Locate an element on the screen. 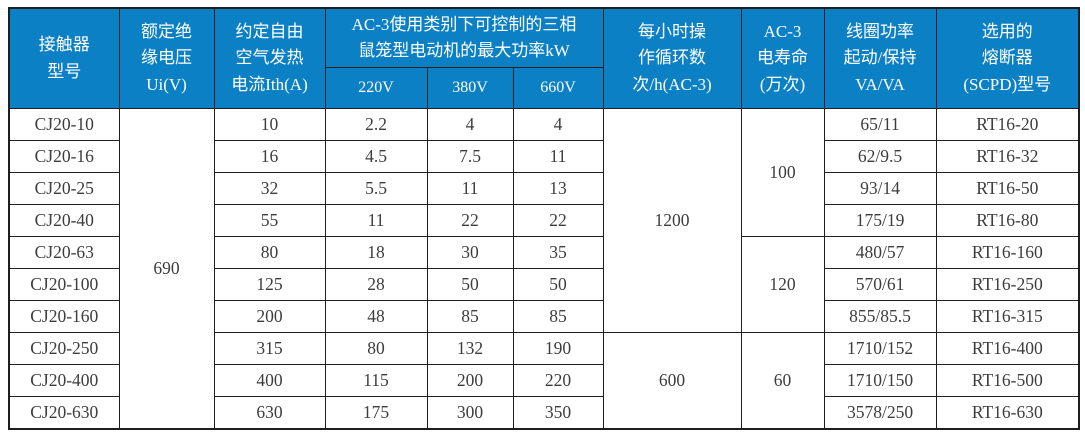 This screenshot has height=440, width=1085. cell-thermal-current: 200 is located at coordinates (269, 316).